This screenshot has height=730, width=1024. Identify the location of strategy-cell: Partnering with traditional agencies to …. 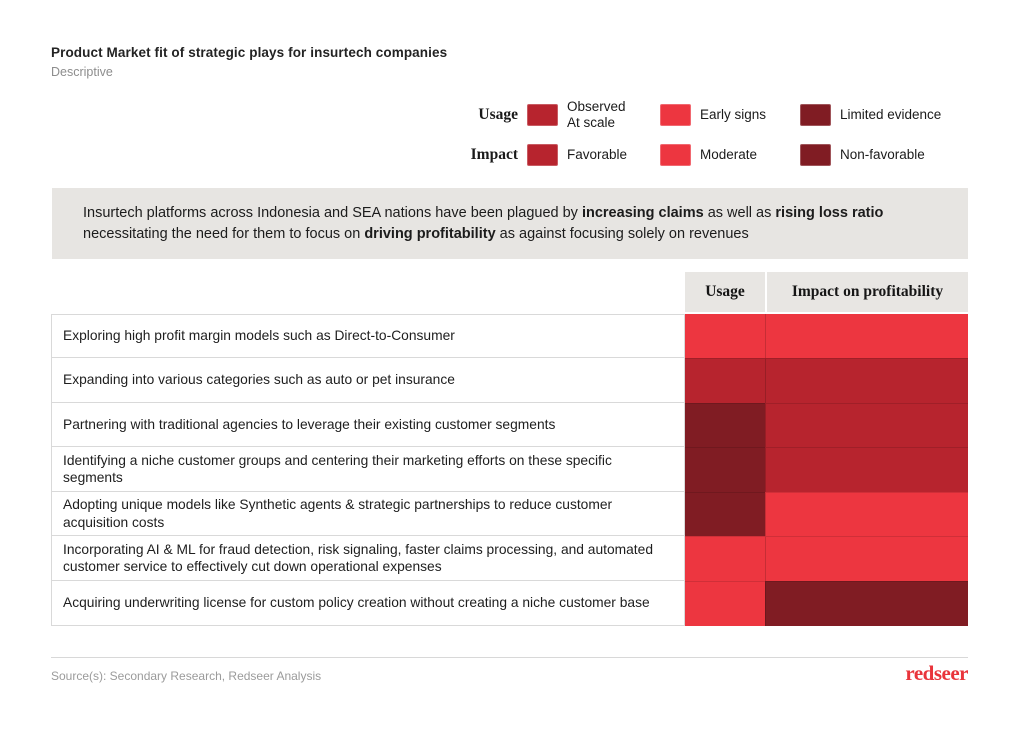
(368, 425).